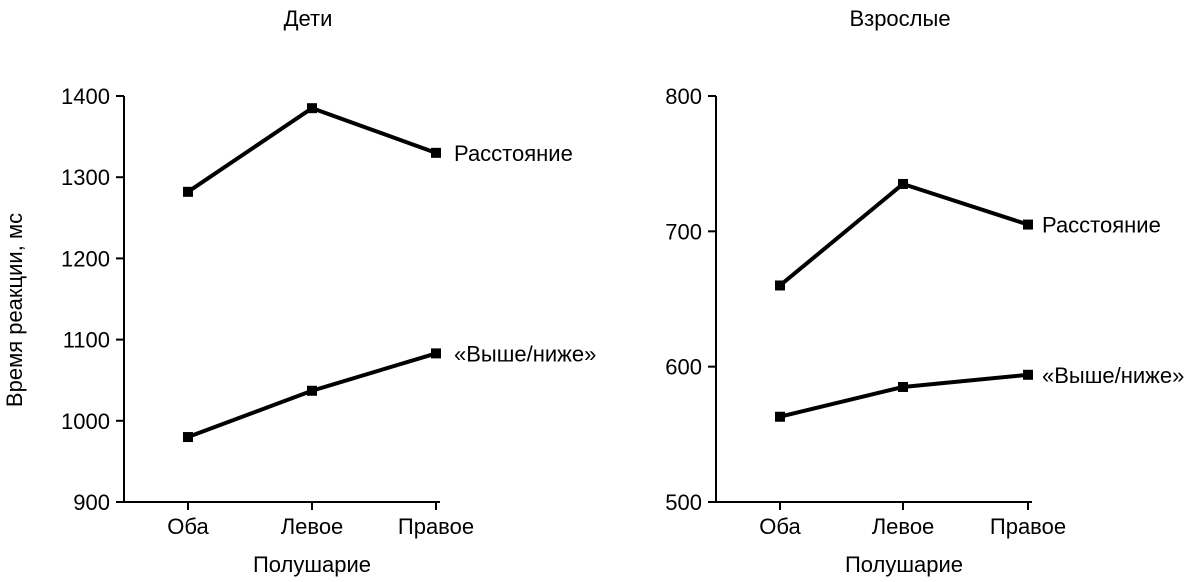 This screenshot has width=1191, height=582. I want to click on chart1-y-tick-label: 1200, so click(85, 258).